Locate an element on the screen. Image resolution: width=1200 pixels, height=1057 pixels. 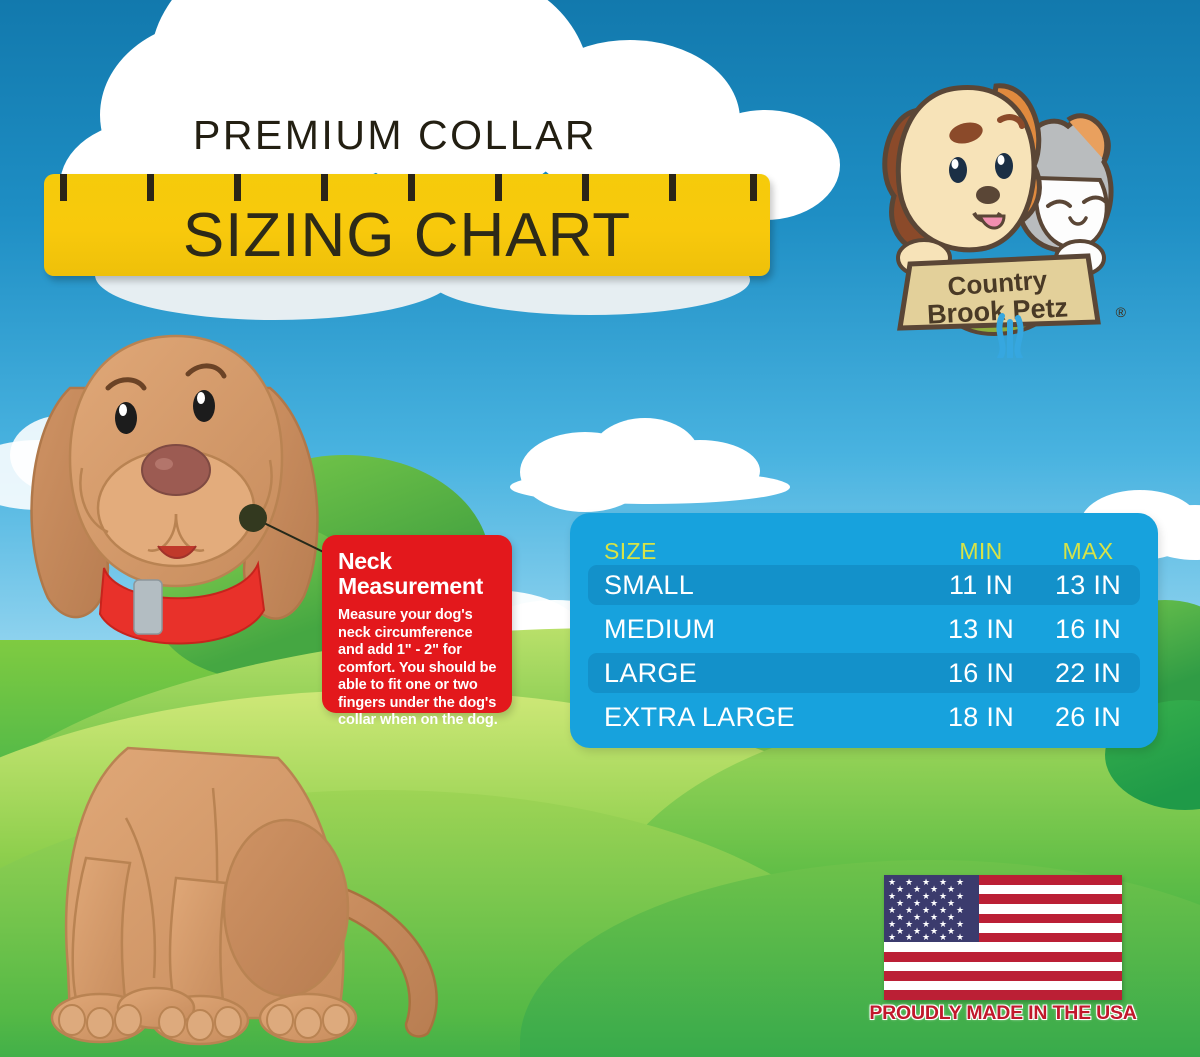
cell-min: 16 IN is located at coordinates (981, 672).